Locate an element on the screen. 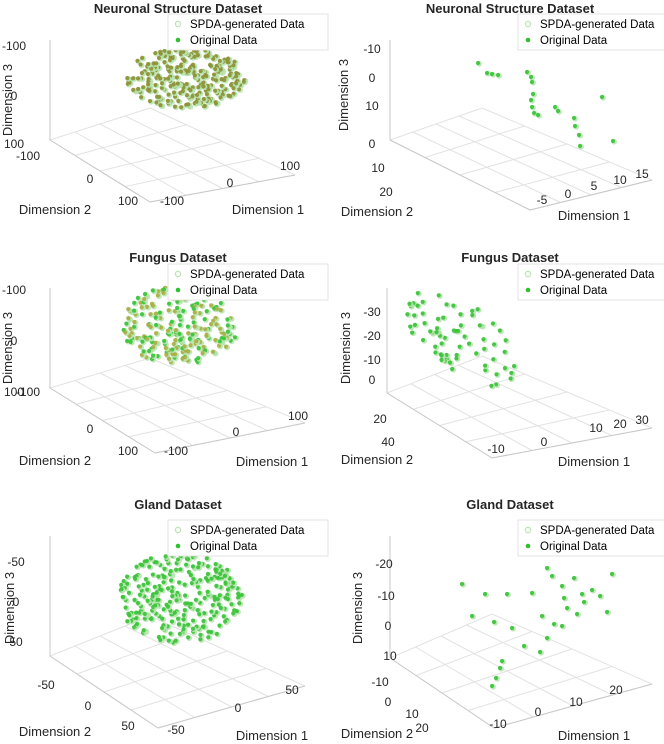  legend-box is located at coordinates (248, 538).